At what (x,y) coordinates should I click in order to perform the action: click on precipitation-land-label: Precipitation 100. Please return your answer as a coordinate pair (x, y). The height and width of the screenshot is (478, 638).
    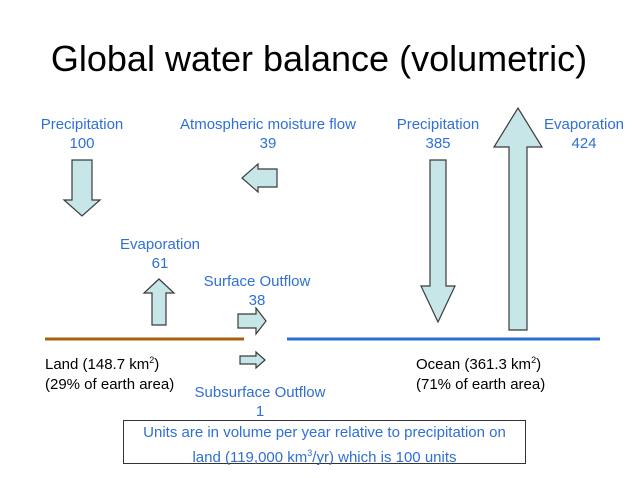
    Looking at the image, I should click on (82, 134).